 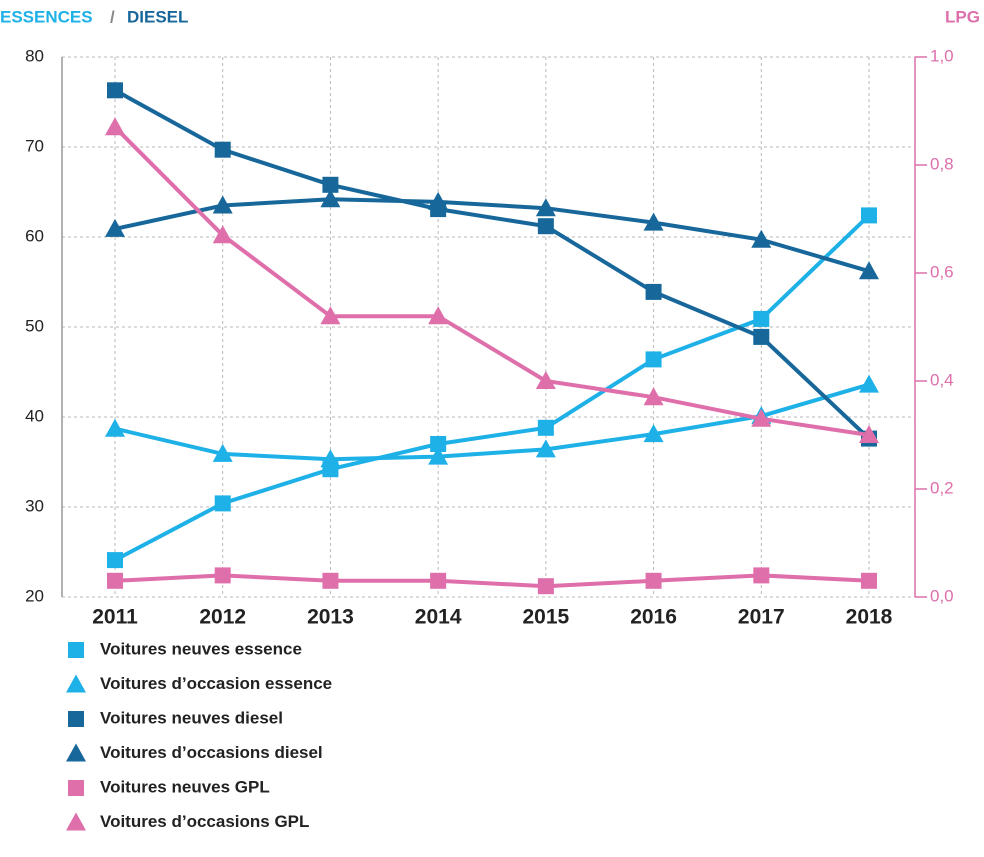 What do you see at coordinates (211, 752) in the screenshot?
I see `legend-label: Voitures d’occasions diesel` at bounding box center [211, 752].